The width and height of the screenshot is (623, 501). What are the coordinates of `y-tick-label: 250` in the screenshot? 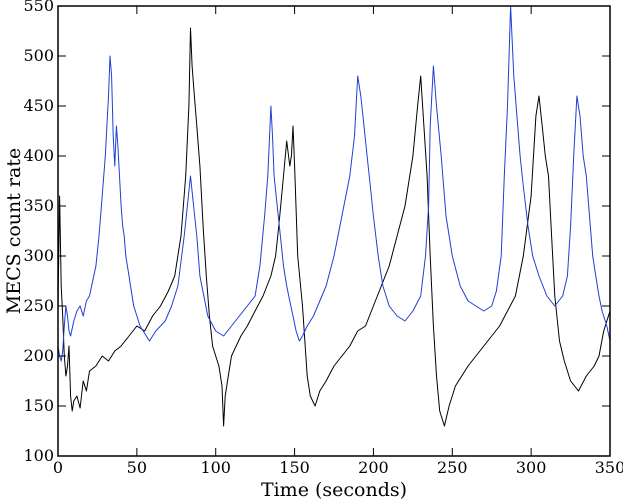 It's located at (38, 305).